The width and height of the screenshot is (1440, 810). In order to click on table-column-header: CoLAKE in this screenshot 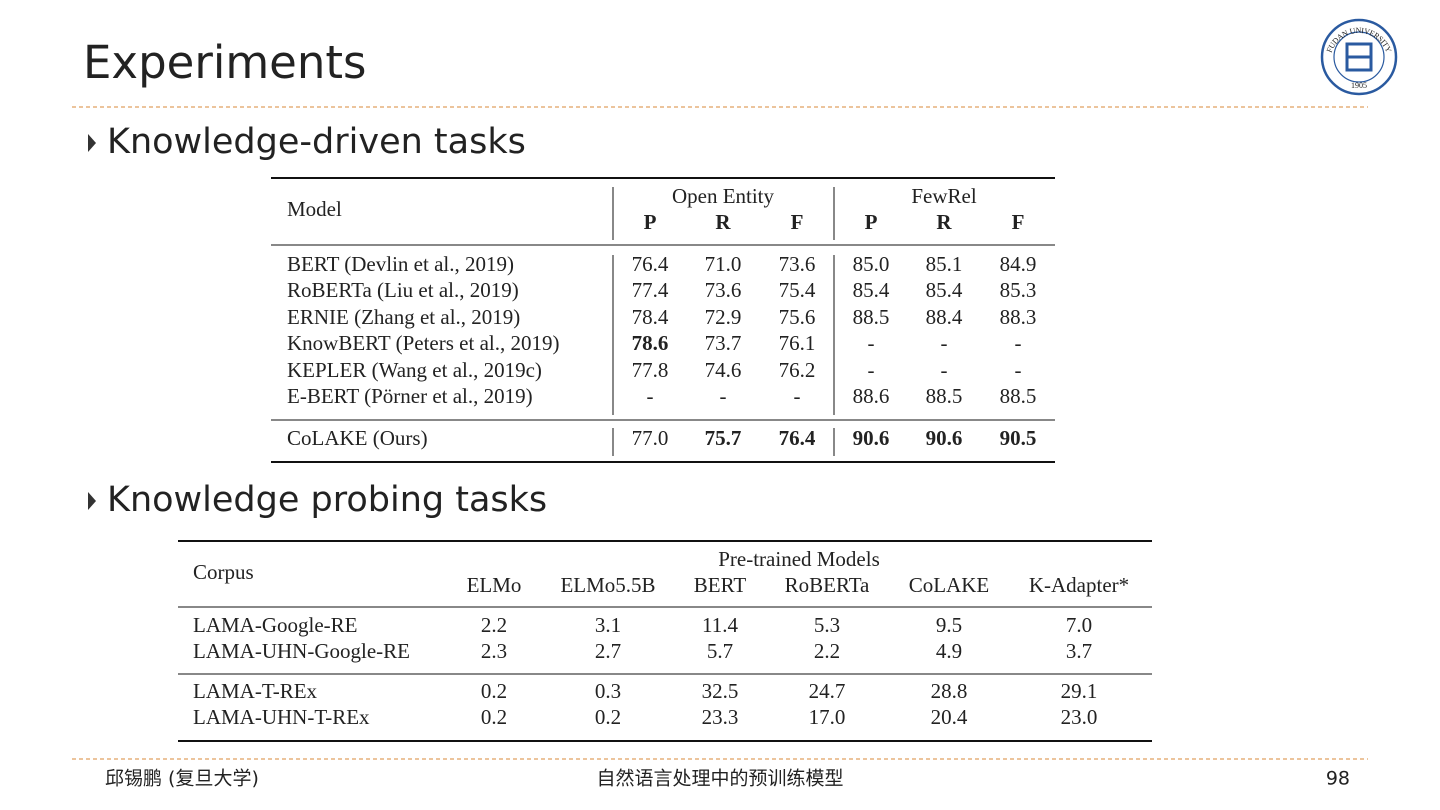, I will do `click(949, 585)`.